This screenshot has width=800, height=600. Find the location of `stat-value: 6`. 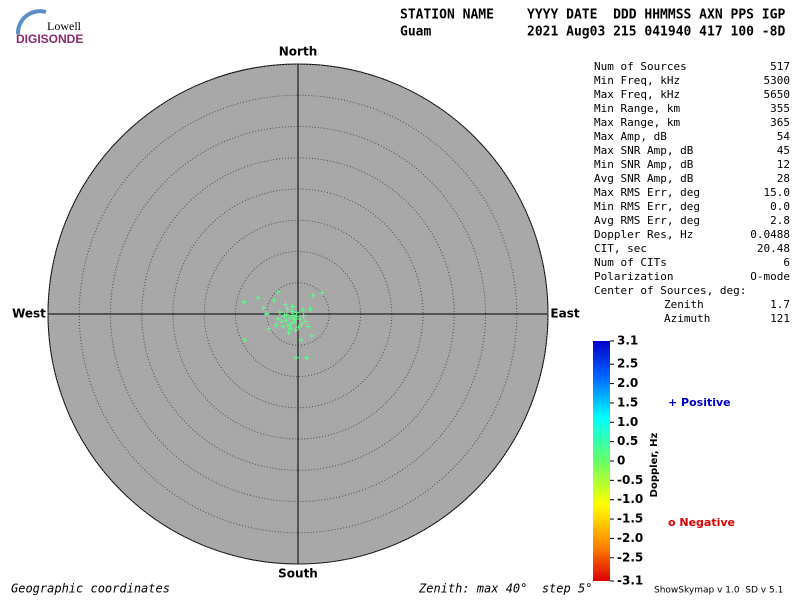

stat-value: 6 is located at coordinates (786, 262).